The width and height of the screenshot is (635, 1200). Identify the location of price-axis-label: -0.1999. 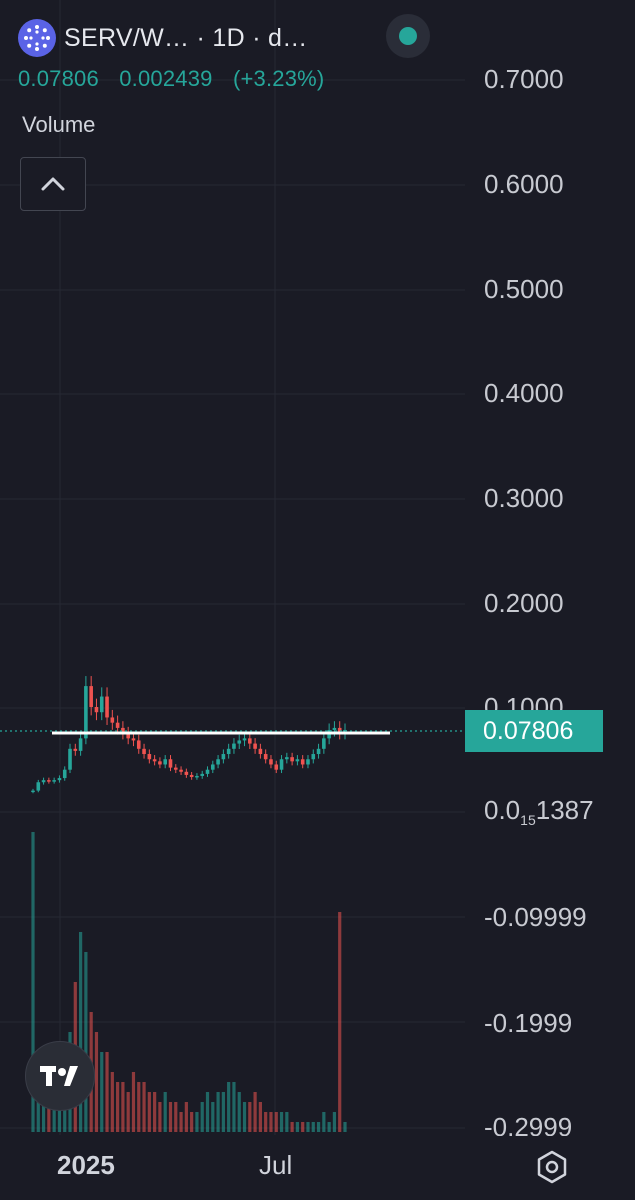
(528, 1023).